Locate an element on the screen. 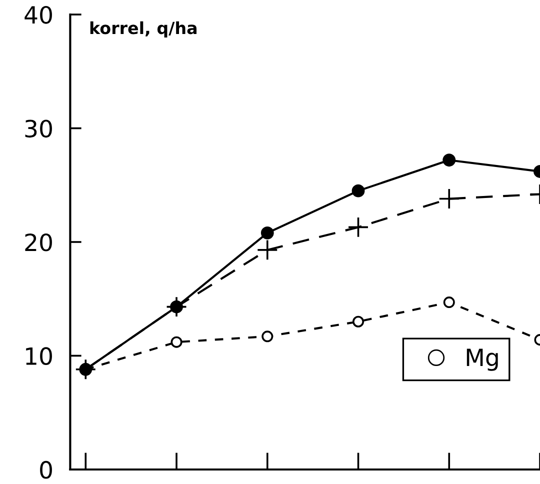 This screenshot has width=540, height=484. legend-label: Mg is located at coordinates (482, 359).